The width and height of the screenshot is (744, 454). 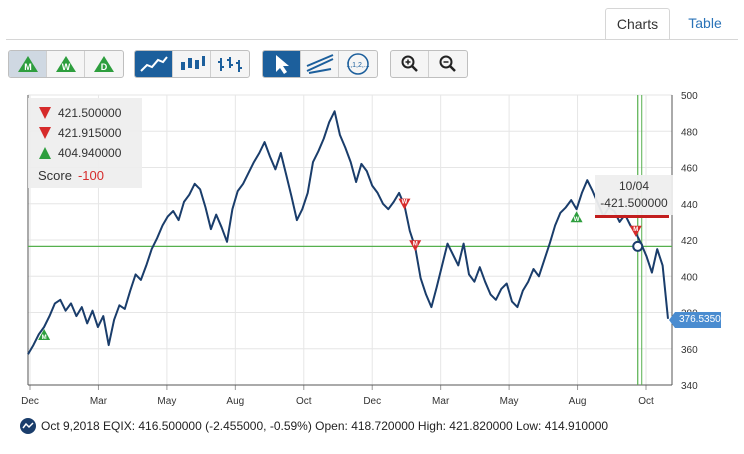 I want to click on monthly-triangle-icon: M, so click(x=27, y=64).